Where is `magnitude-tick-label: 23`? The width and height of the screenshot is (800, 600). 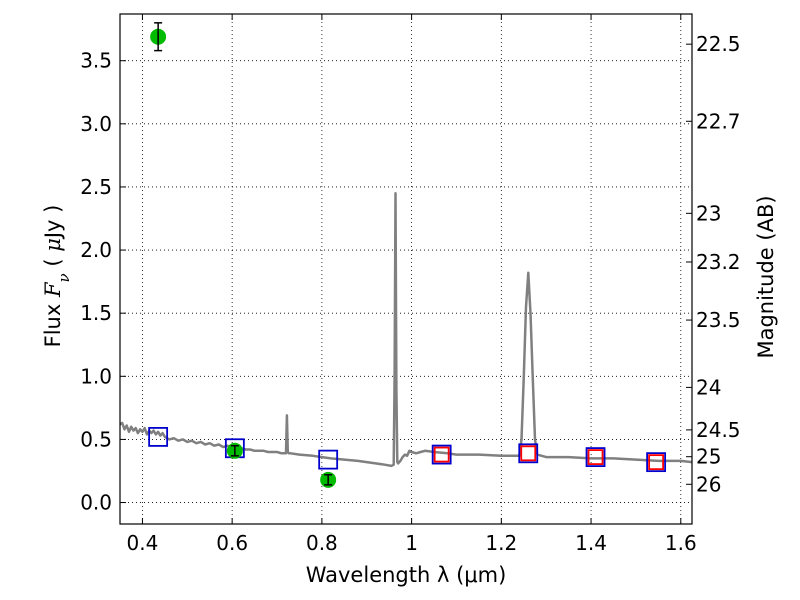 magnitude-tick-label: 23 is located at coordinates (708, 213).